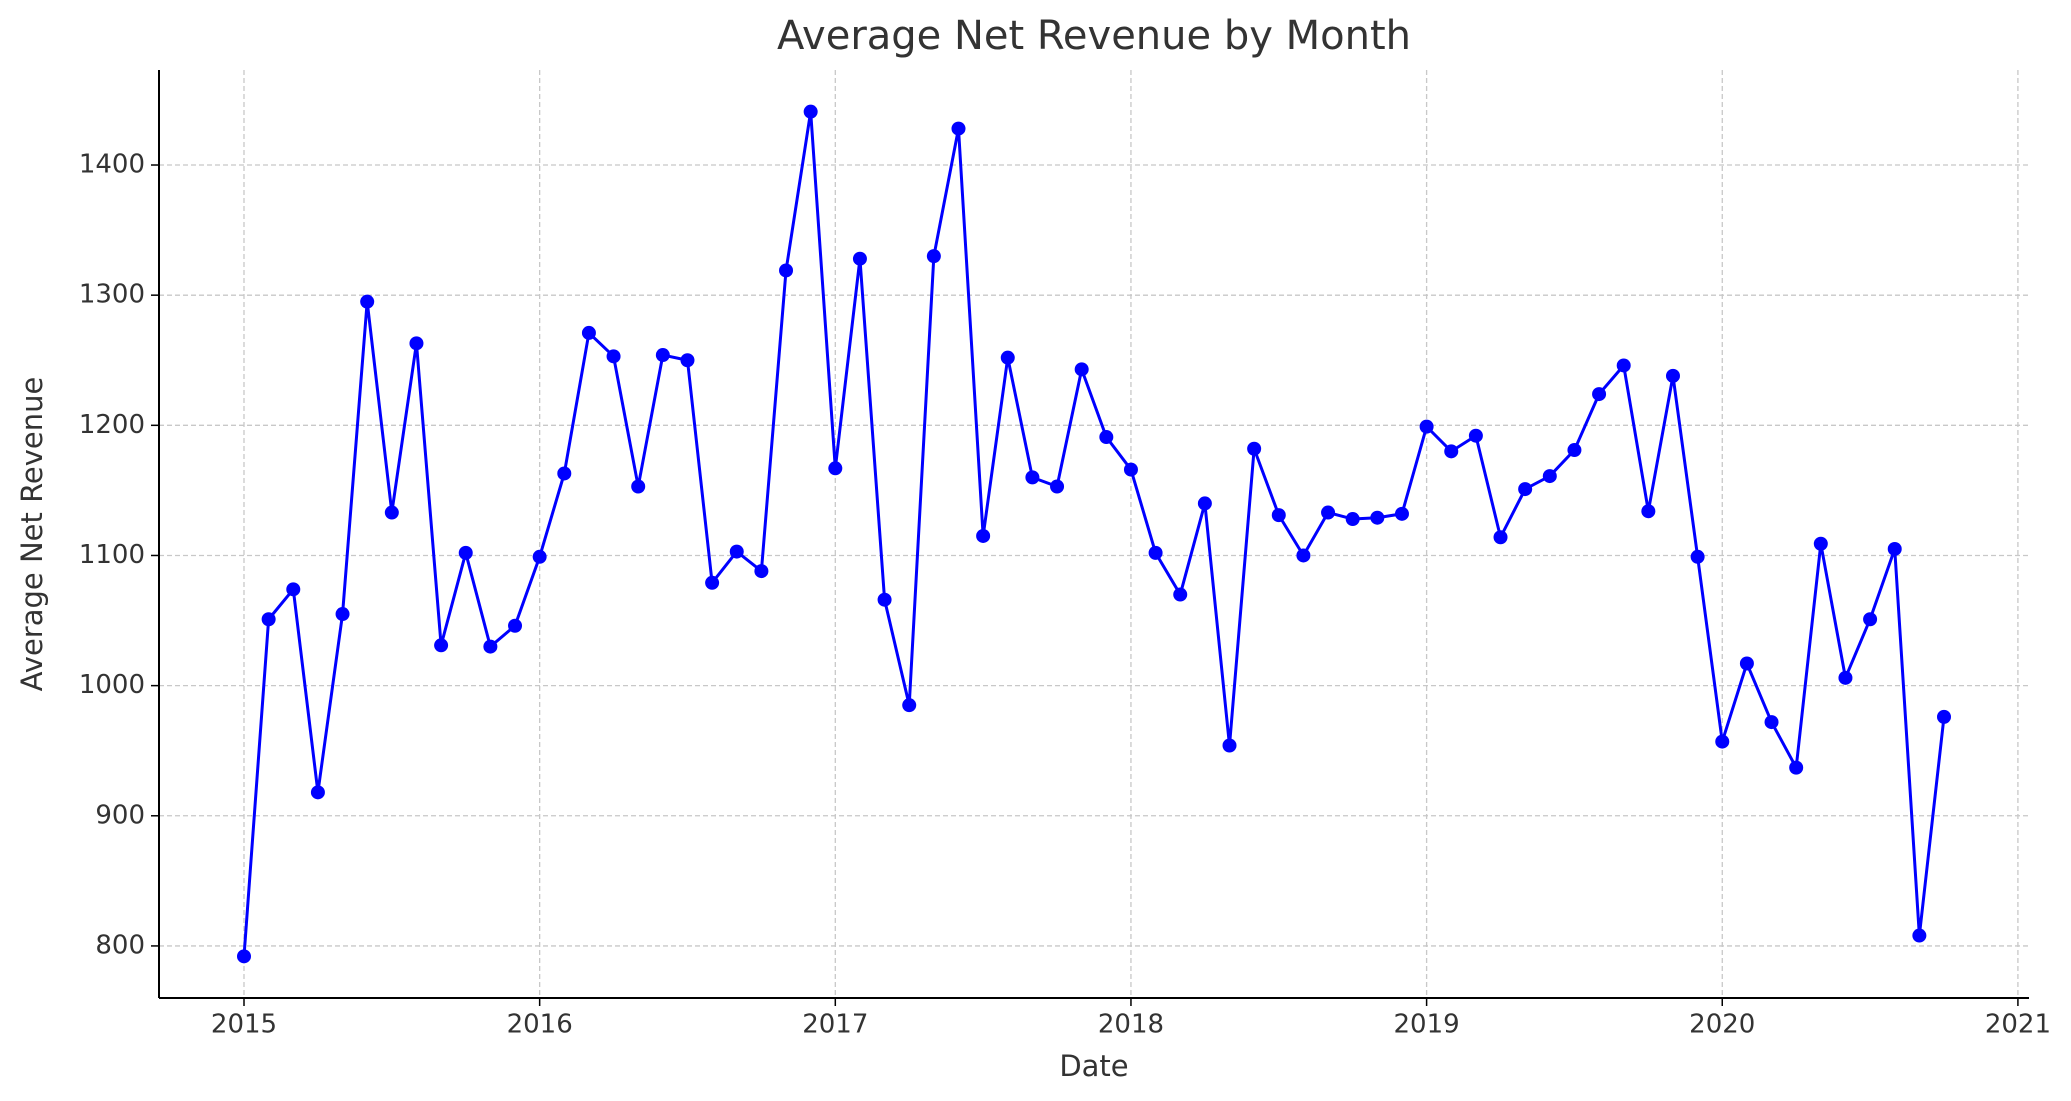  Describe the element at coordinates (2018, 1025) in the screenshot. I see `x-tick-label: 2021` at that location.